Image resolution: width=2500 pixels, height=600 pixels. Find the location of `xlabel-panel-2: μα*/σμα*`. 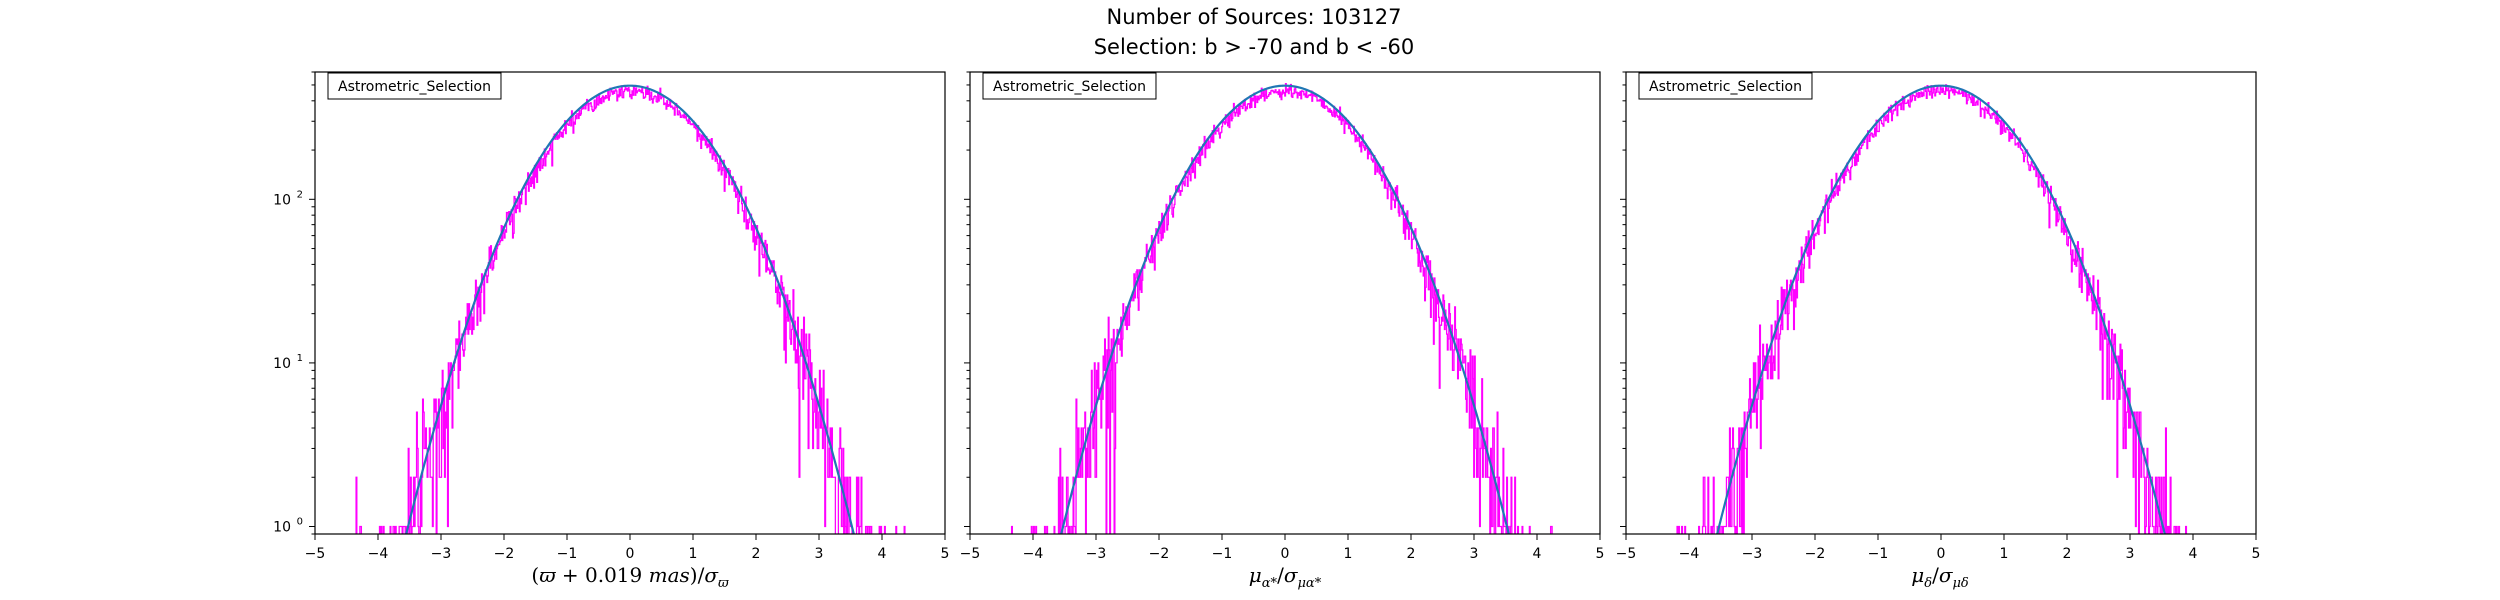

xlabel-panel-2: μα*/σμα* is located at coordinates (1285, 577).